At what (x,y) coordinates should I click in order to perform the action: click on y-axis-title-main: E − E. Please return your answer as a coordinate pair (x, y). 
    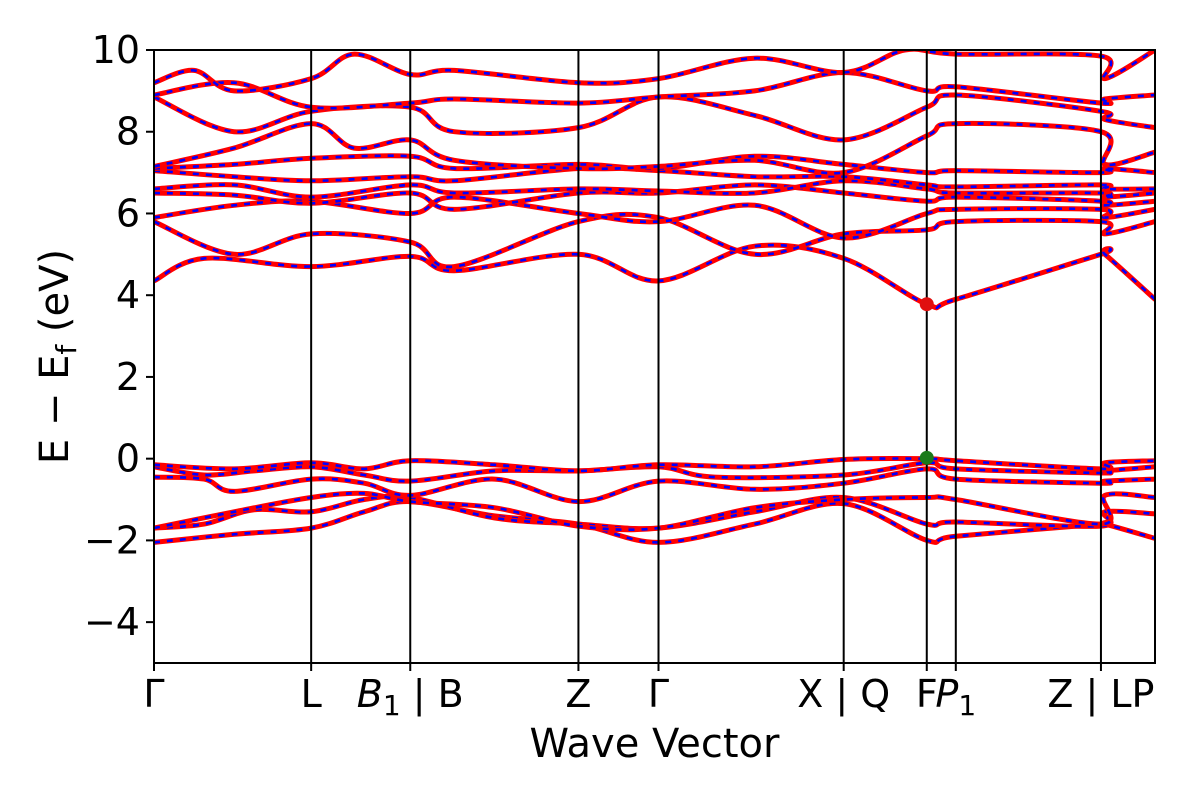
    Looking at the image, I should click on (55, 410).